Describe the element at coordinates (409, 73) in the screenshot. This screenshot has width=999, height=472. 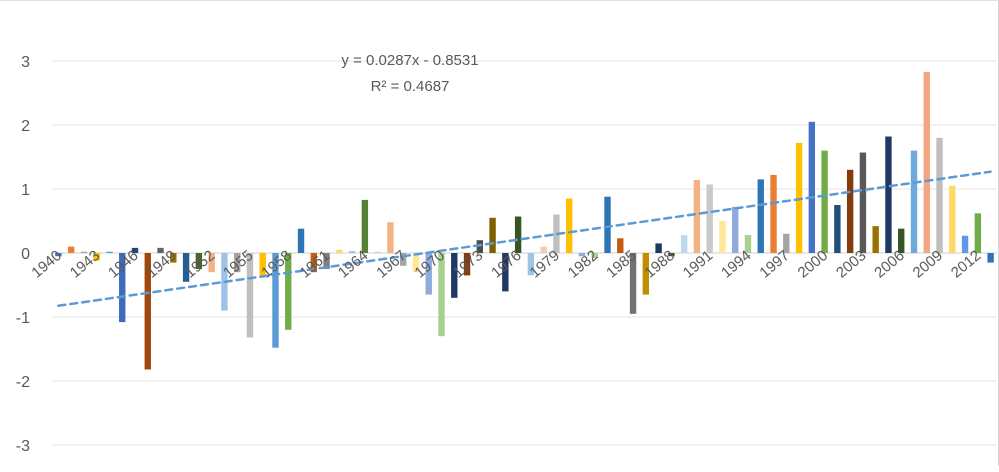
I see `trendline-equation-group: y = 0.0287x - 0.8531 R² = 0.4687` at that location.